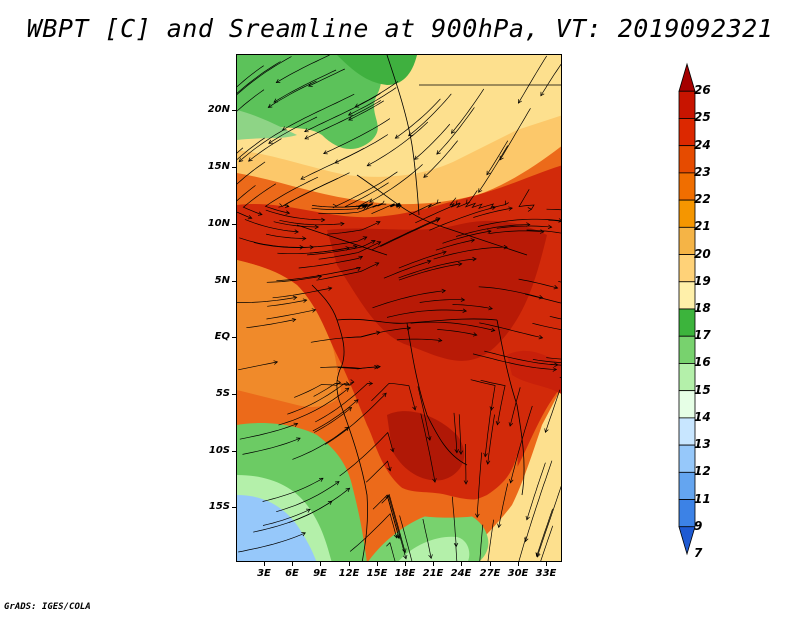 The image size is (800, 618). What do you see at coordinates (267, 125) in the screenshot?
I see `northwest-light-green` at bounding box center [267, 125].